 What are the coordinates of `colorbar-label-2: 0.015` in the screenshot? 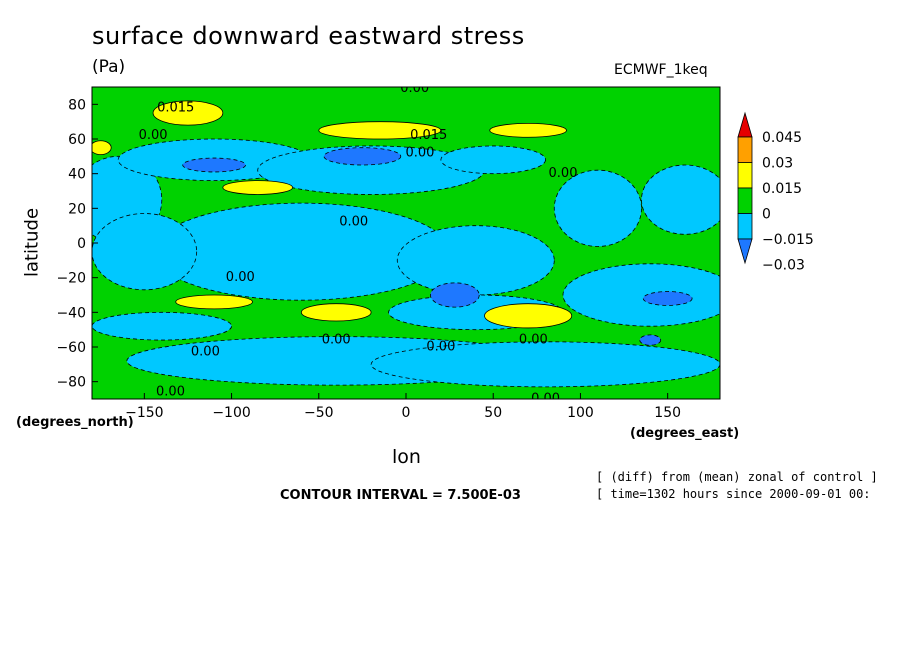 It's located at (782, 189).